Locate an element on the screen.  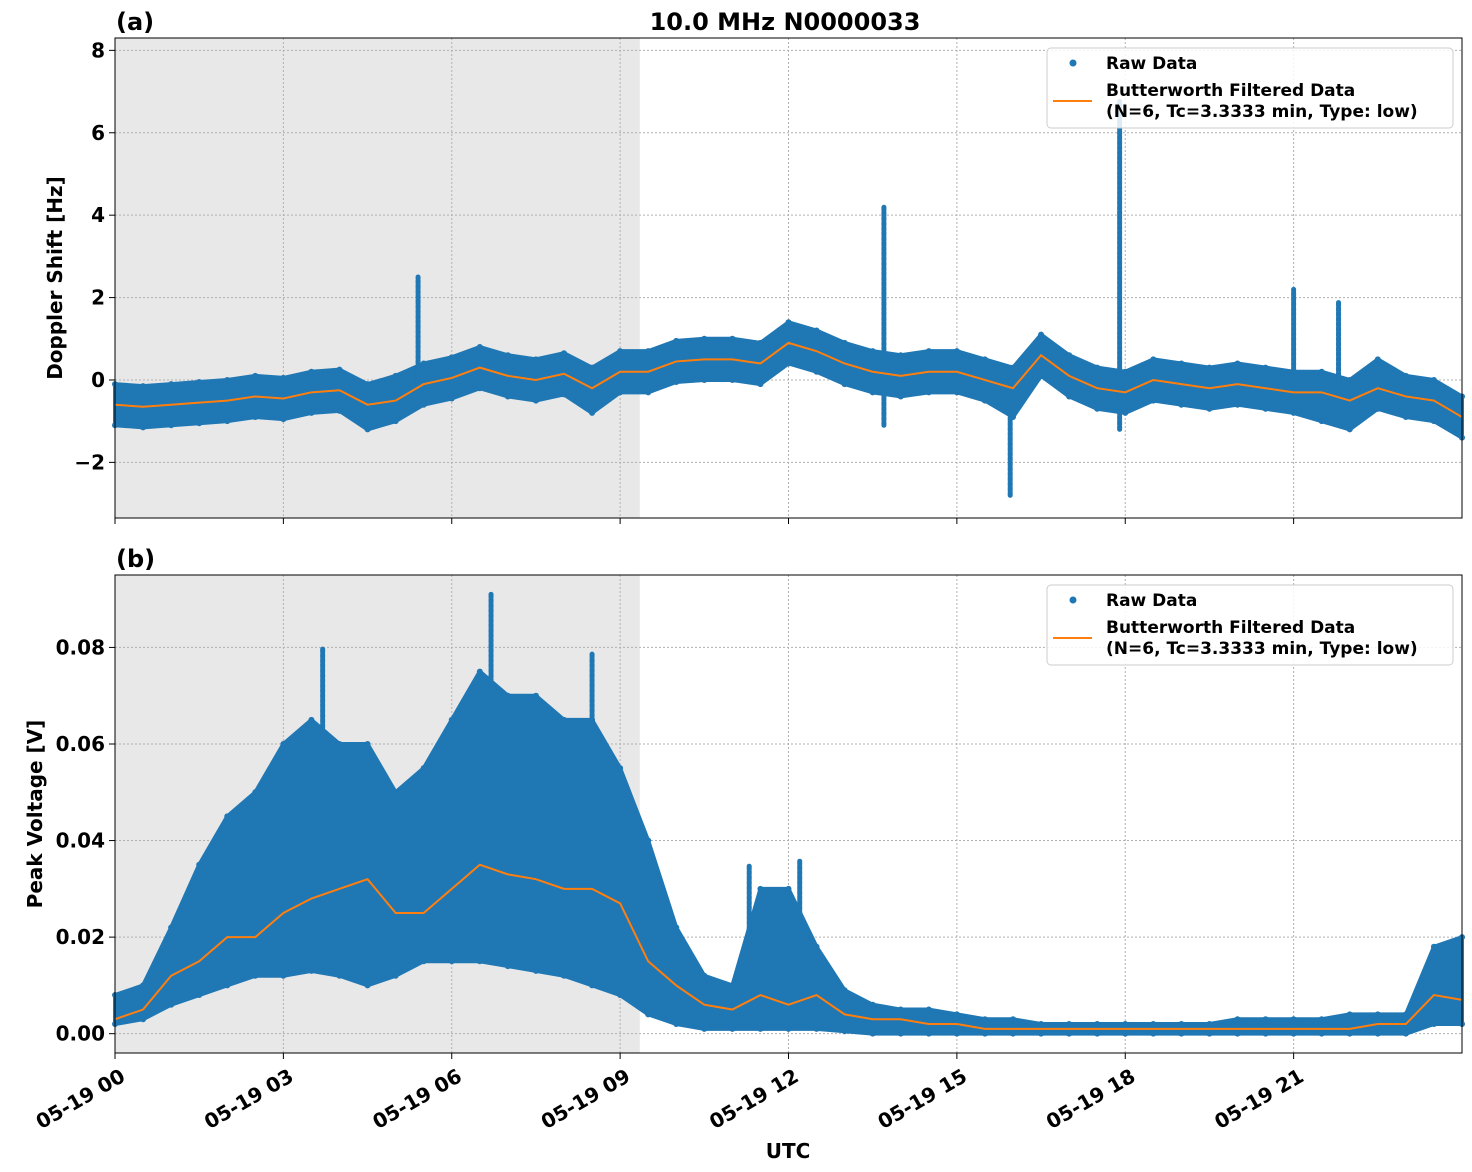
legend-filtered-label: Butterworth Filtered Data is located at coordinates (1230, 91).